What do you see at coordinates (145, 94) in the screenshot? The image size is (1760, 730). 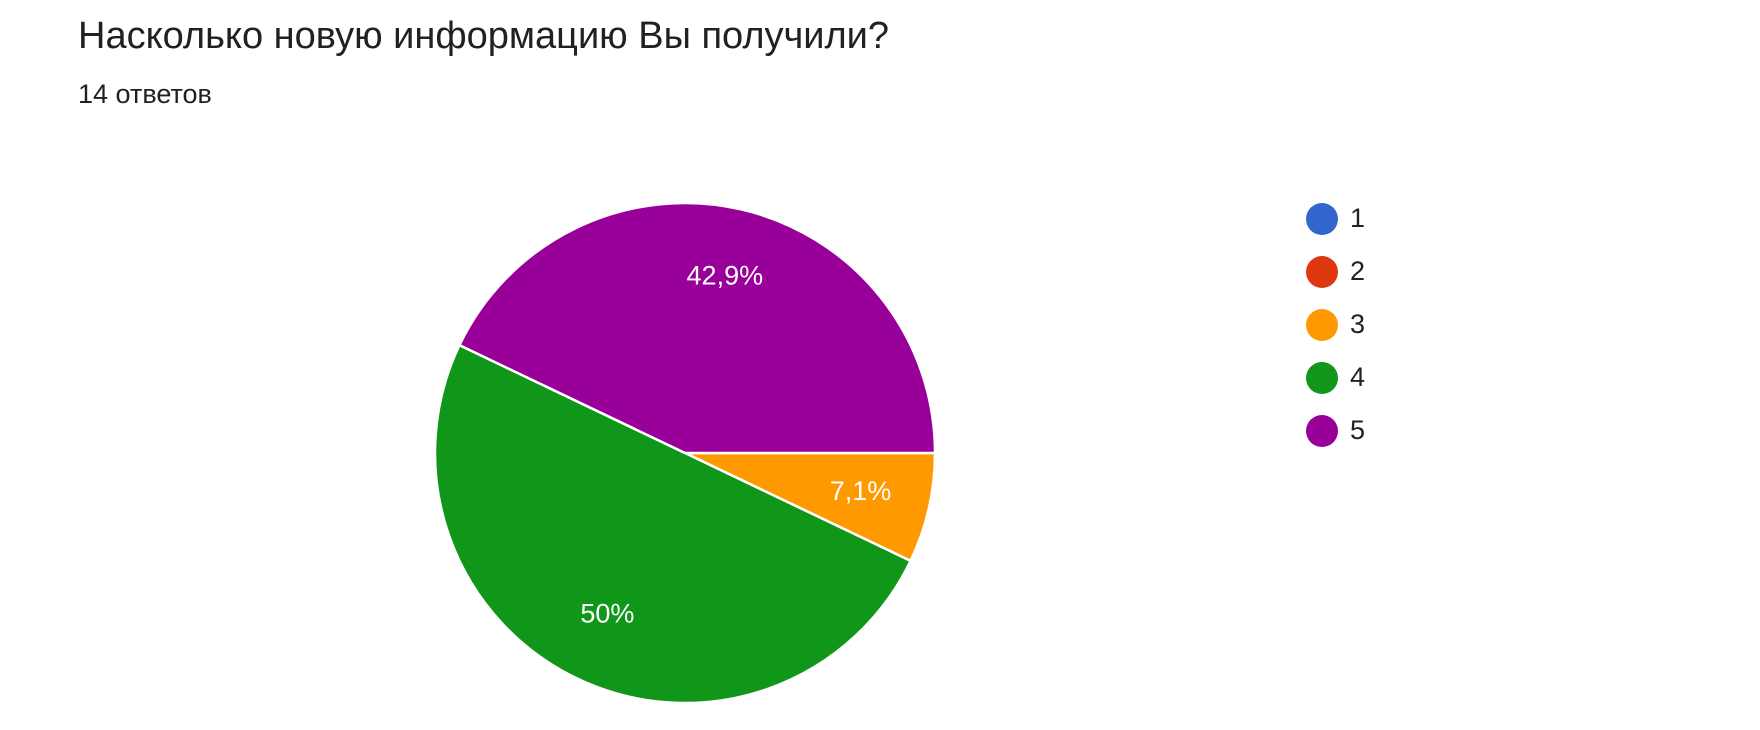 I see `chart-subtitle: 14 ответов` at bounding box center [145, 94].